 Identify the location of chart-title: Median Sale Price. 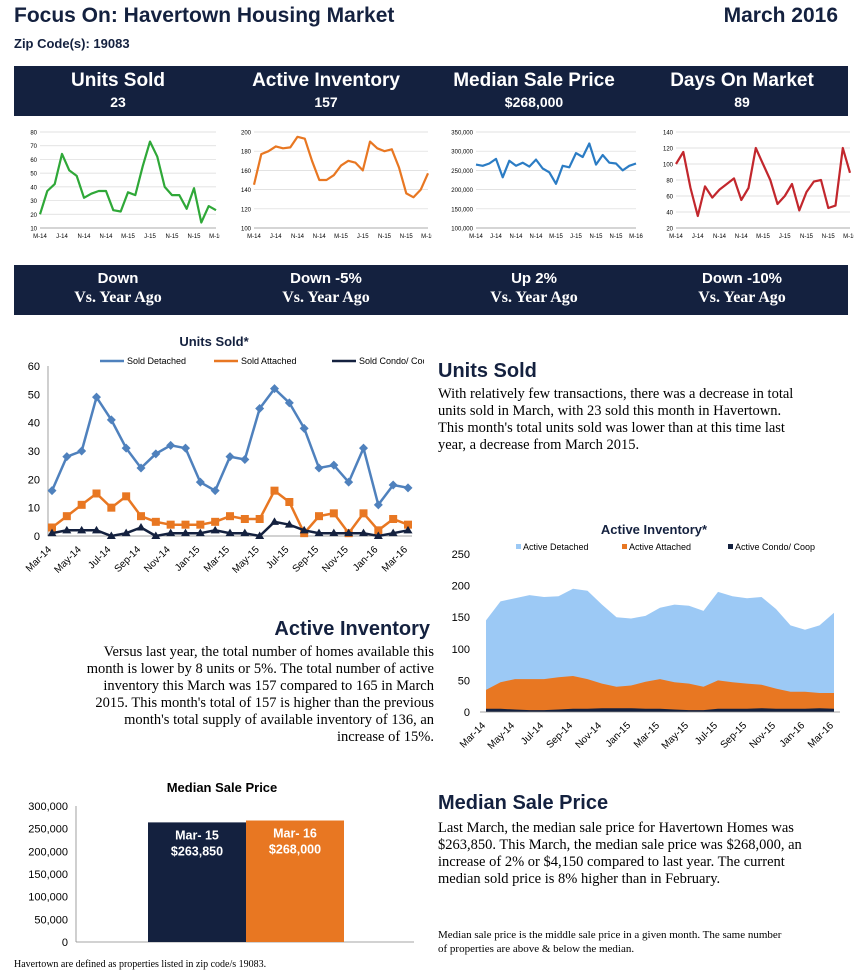
(222, 787).